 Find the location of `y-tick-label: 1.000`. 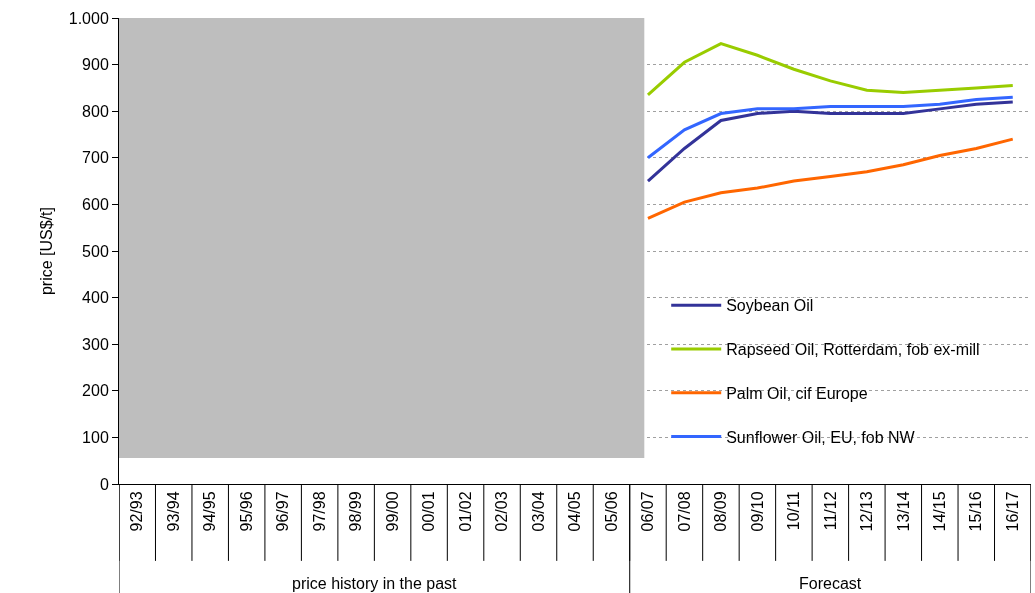

y-tick-label: 1.000 is located at coordinates (88, 18).